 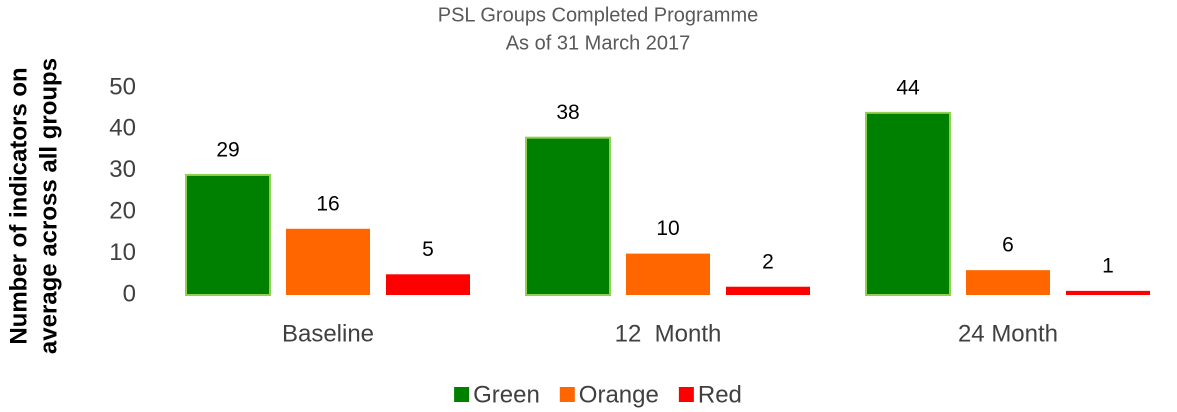 What do you see at coordinates (1008, 333) in the screenshot?
I see `x-tick-label: 24 Month` at bounding box center [1008, 333].